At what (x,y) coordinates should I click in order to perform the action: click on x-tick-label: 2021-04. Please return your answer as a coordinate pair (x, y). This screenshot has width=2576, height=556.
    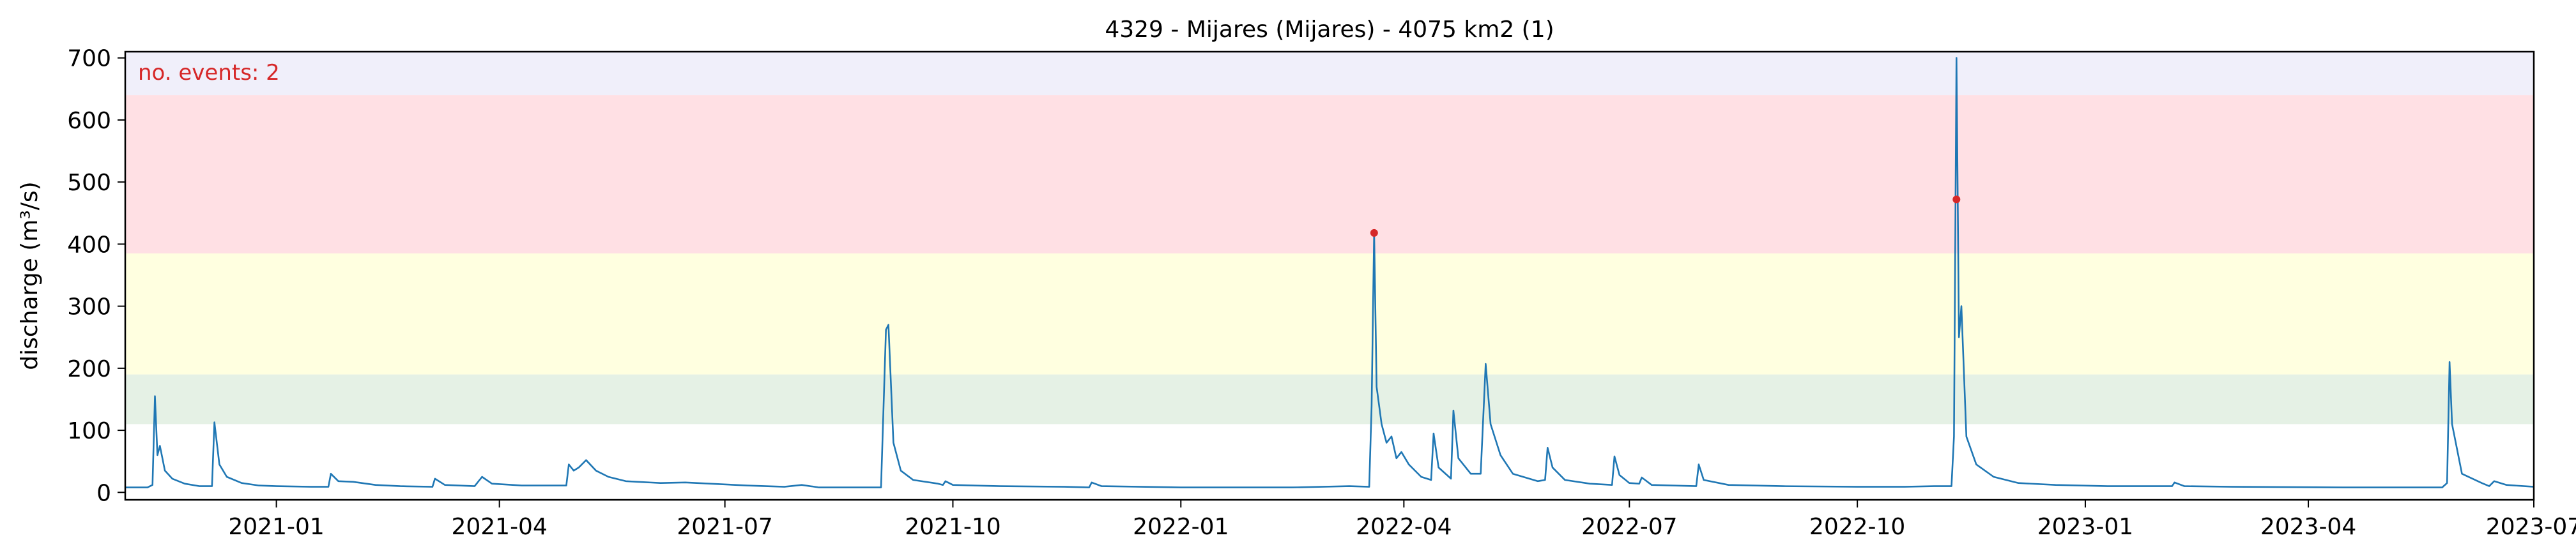
    Looking at the image, I should click on (499, 527).